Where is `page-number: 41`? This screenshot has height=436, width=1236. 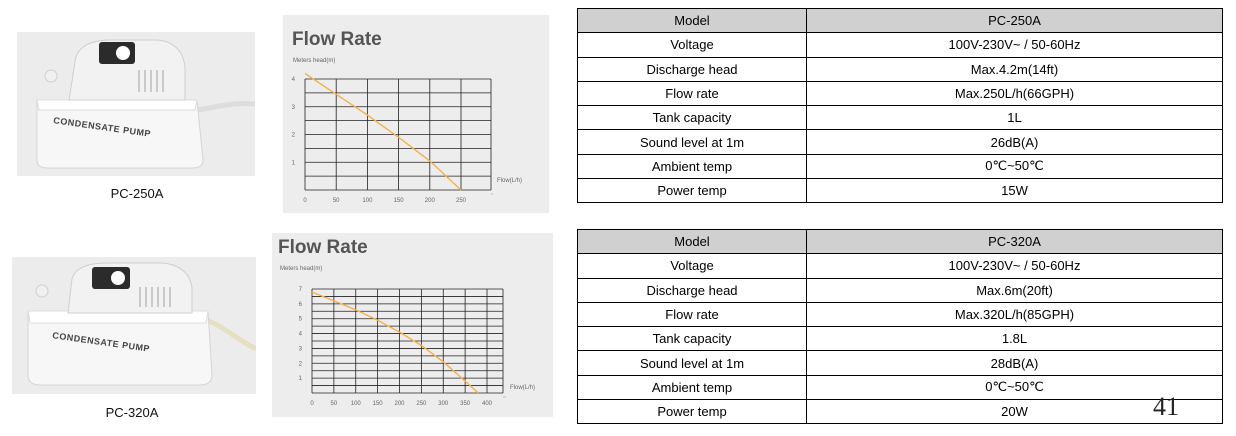
page-number: 41 is located at coordinates (1166, 406).